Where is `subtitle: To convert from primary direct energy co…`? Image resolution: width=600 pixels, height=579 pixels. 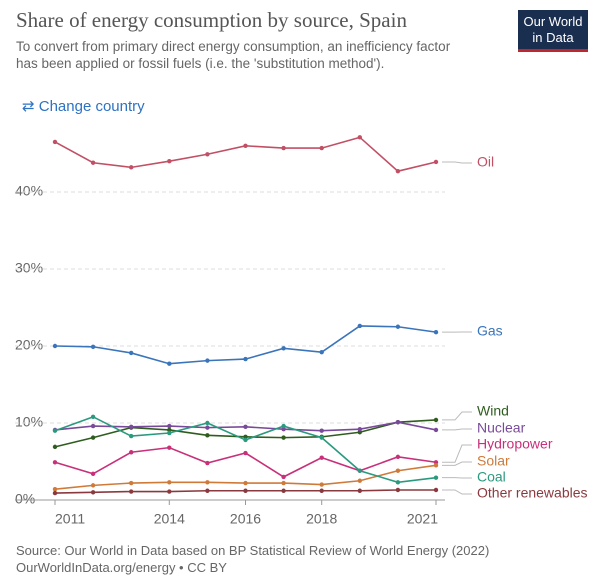 subtitle: To convert from primary direct energy co… is located at coordinates (233, 55).